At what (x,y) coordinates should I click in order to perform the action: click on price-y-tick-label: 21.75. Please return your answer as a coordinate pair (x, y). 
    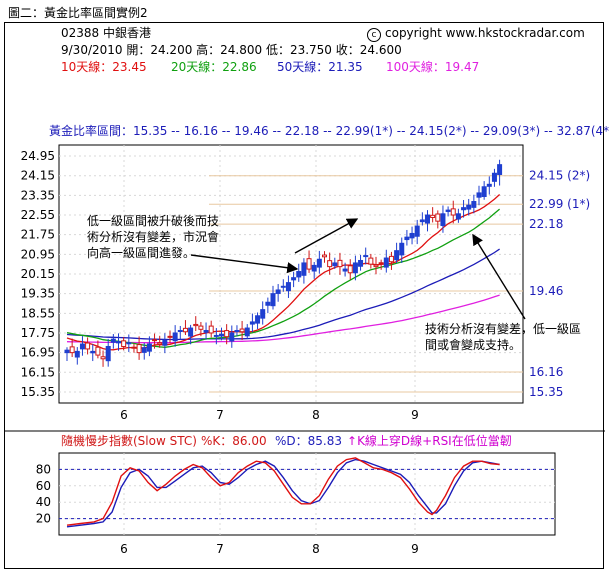
    Looking at the image, I should click on (38, 235).